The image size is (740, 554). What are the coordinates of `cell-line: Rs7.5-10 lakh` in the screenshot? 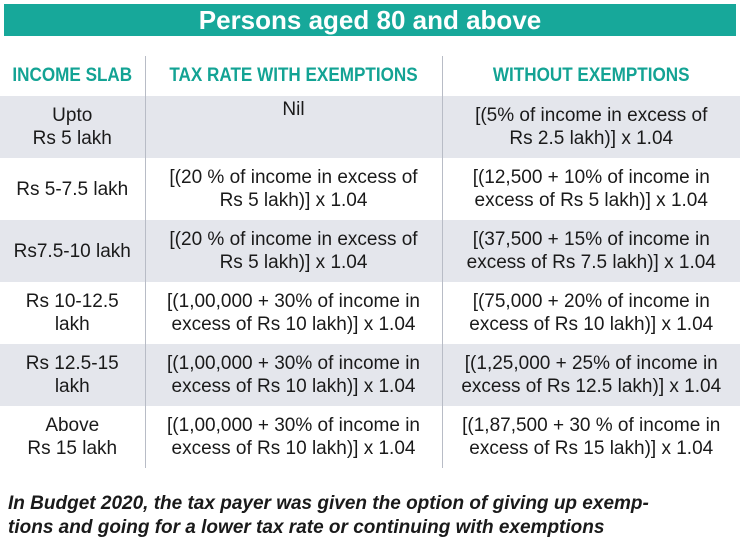 It's located at (72, 251).